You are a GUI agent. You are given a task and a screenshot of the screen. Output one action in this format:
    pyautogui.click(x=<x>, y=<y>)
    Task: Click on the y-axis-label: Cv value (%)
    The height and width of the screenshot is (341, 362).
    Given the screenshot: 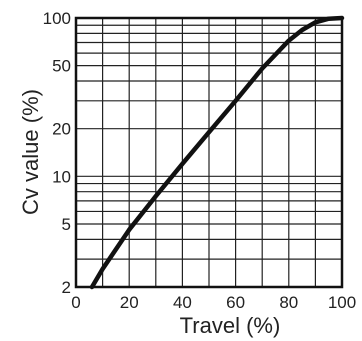 What is the action you would take?
    pyautogui.click(x=30, y=152)
    